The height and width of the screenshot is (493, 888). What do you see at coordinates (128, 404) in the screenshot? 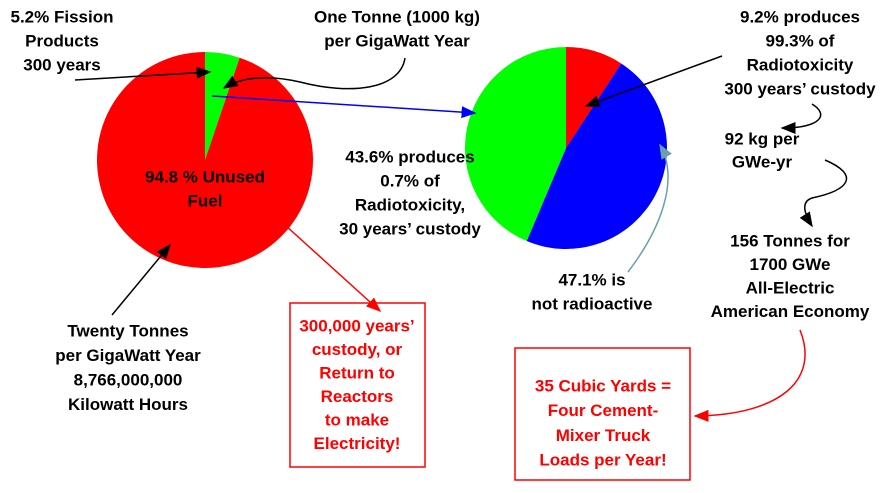
I see `annotation: Kilowatt Hours` at bounding box center [128, 404].